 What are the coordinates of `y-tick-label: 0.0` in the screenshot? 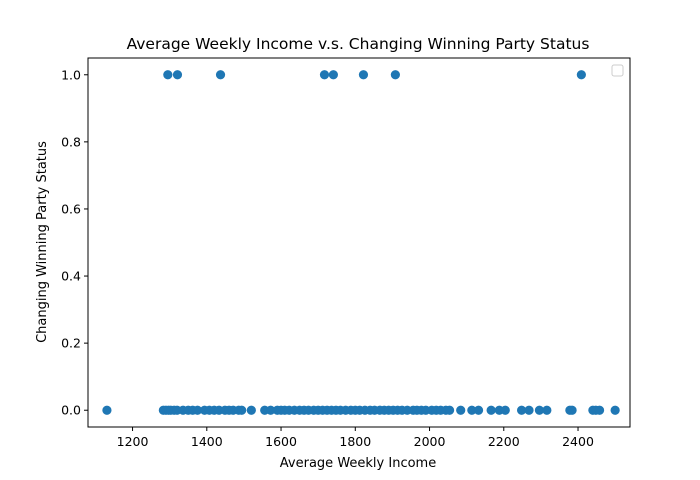 It's located at (71, 410).